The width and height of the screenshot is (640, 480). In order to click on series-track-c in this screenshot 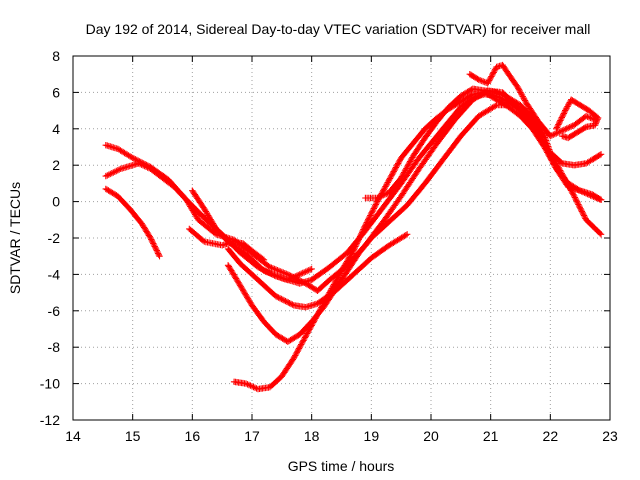, I will do `click(132, 222)`.